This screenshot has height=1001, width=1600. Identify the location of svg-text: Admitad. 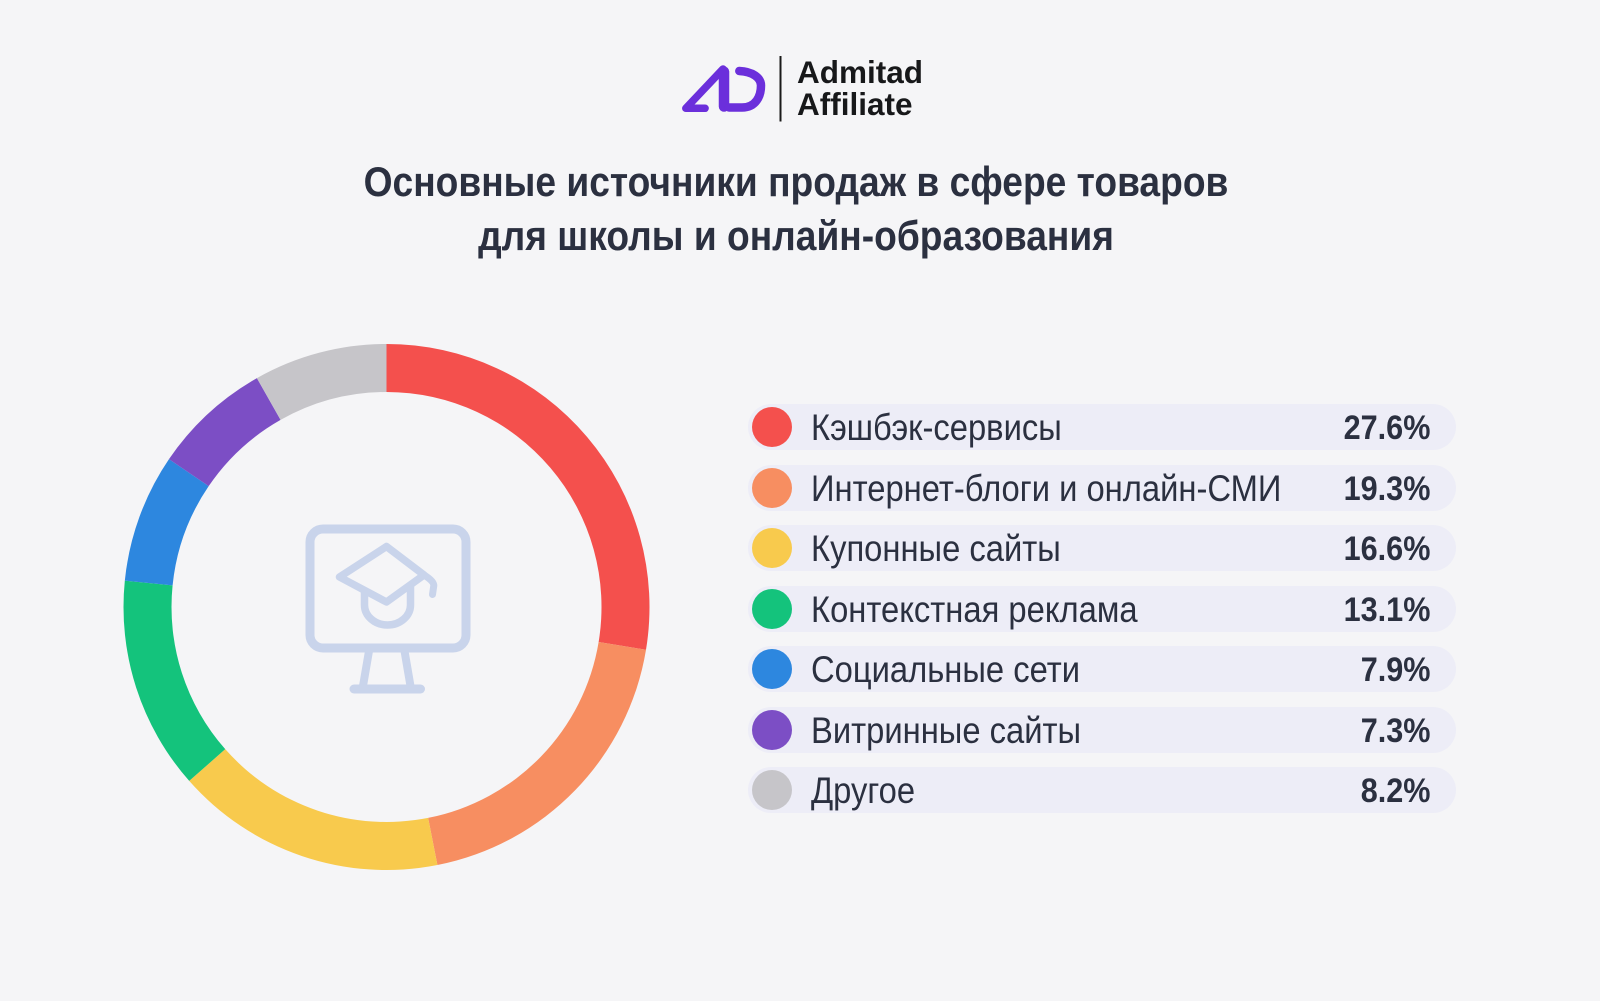
(860, 73).